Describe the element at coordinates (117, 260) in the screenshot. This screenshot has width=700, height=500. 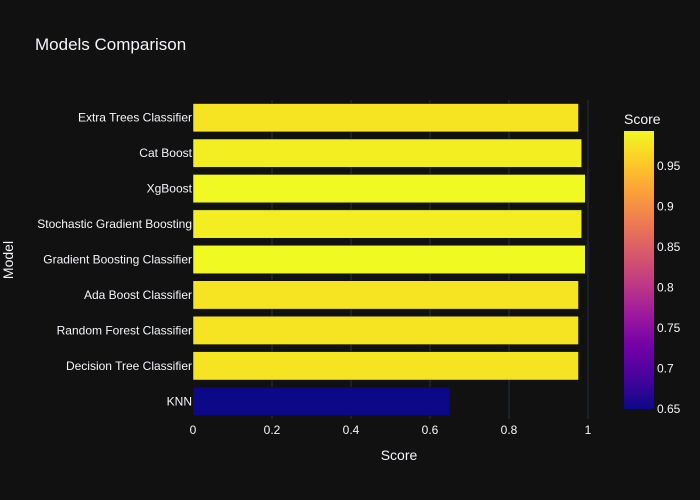
I see `y-tick-label: Gradient Boosting Classifier` at that location.